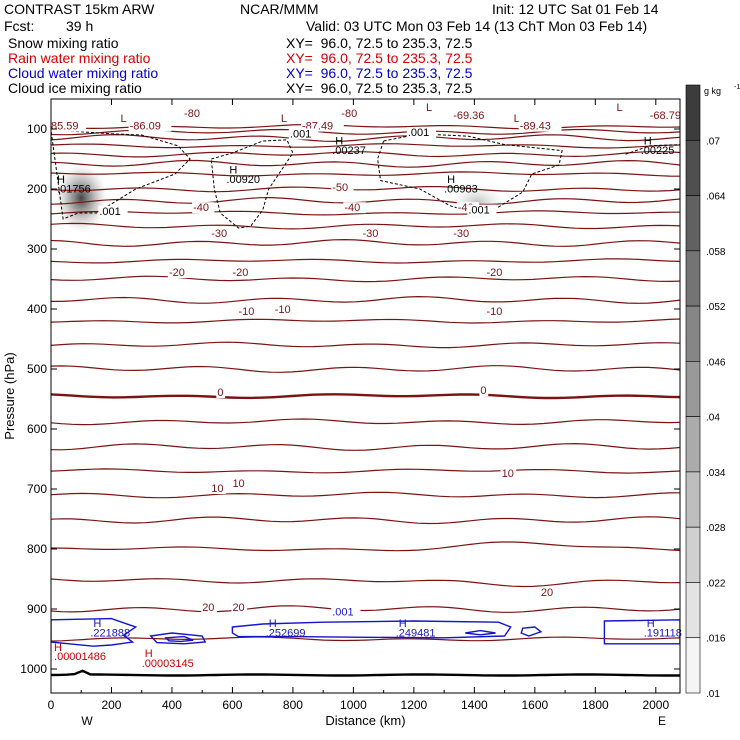 This screenshot has height=740, width=740. I want to click on colorbar-tick-label-3: .052, so click(716, 307).